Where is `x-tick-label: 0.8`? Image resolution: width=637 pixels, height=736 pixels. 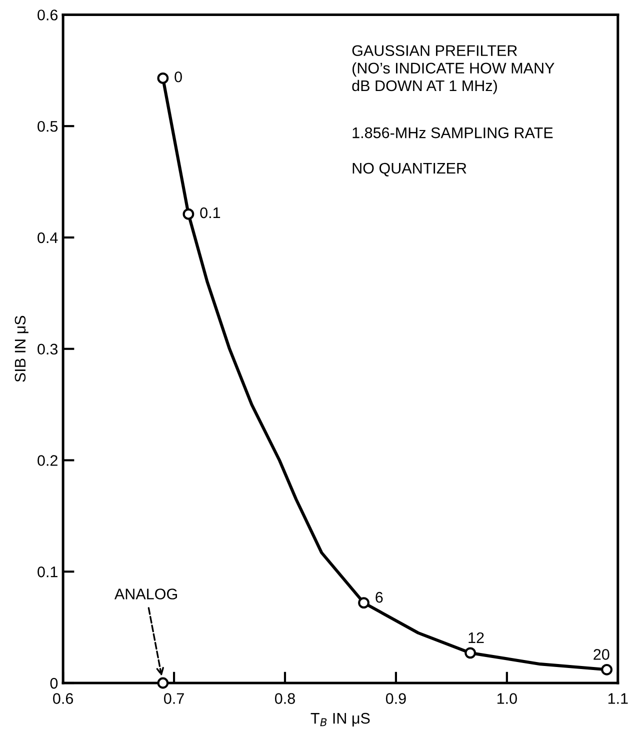
x-tick-label: 0.8 is located at coordinates (284, 698).